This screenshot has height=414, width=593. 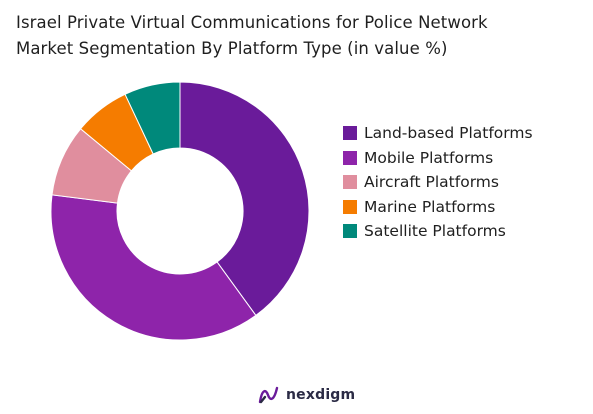 What do you see at coordinates (350, 133) in the screenshot?
I see `legend-swatch-land-based-platforms` at bounding box center [350, 133].